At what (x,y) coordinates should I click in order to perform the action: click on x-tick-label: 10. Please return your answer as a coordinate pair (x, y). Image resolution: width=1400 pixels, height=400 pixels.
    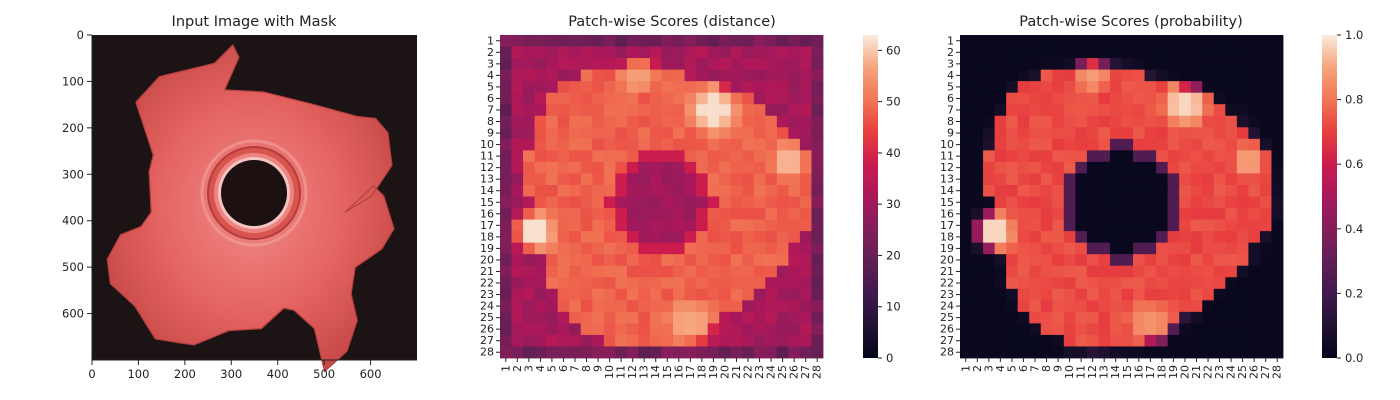
    Looking at the image, I should click on (1069, 372).